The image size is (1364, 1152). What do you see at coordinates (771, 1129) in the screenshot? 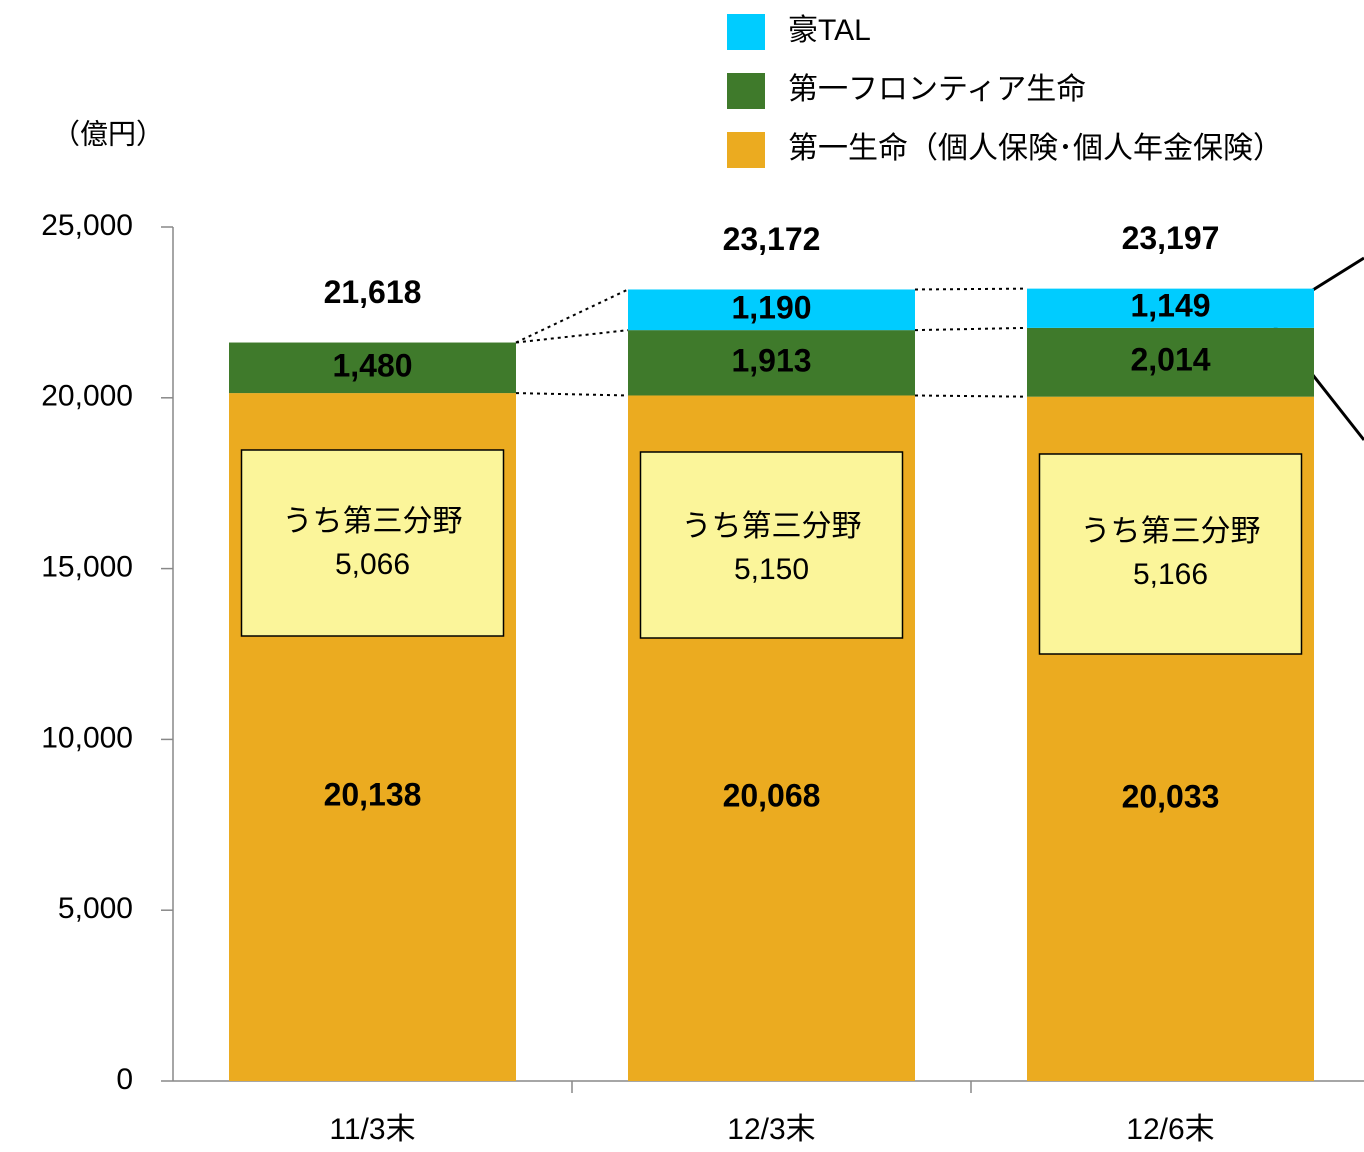
I see `x-tick-label: 12/3末` at bounding box center [771, 1129].